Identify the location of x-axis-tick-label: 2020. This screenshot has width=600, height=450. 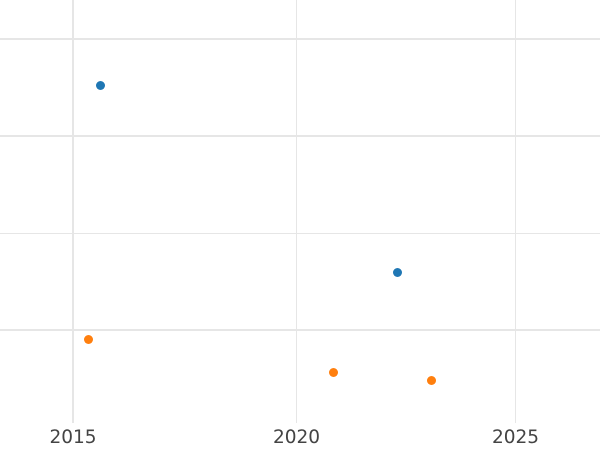
(296, 437).